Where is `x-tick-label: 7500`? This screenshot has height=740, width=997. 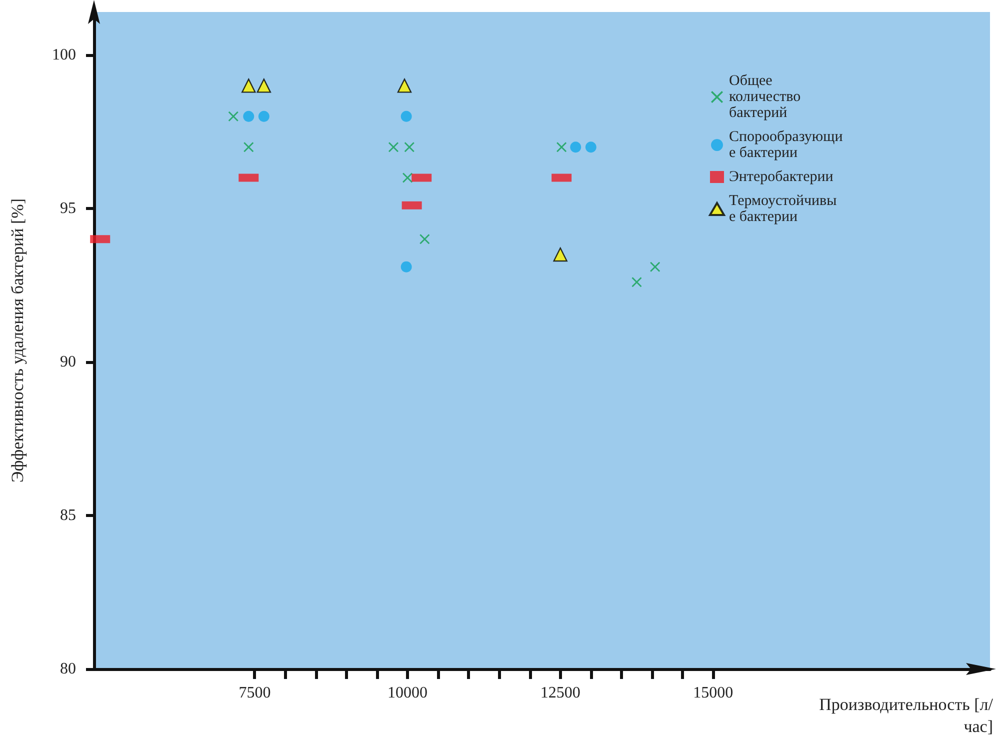
x-tick-label: 7500 is located at coordinates (254, 693).